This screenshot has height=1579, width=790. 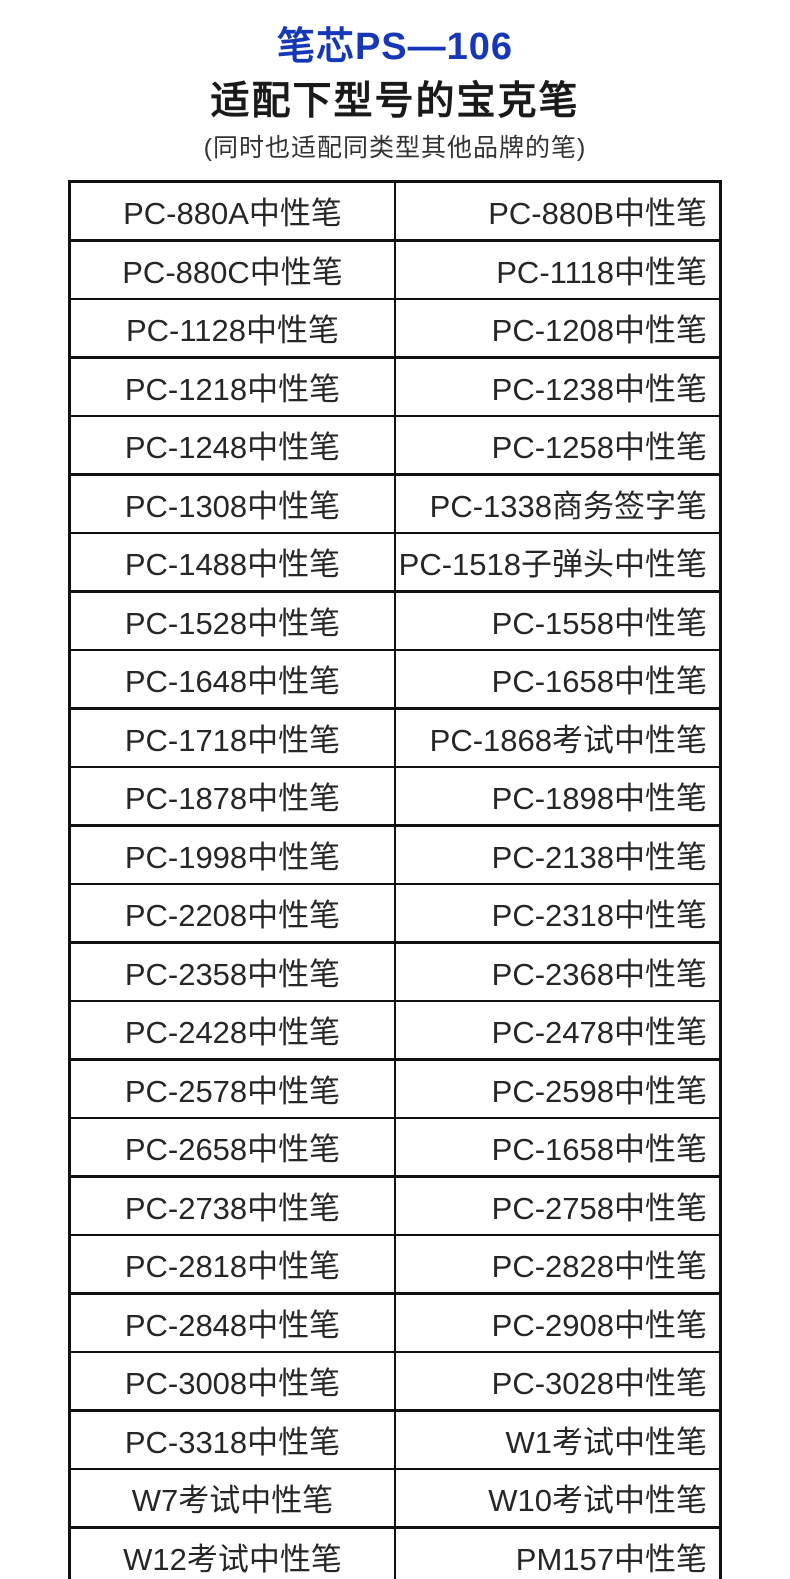 I want to click on model-cell-right: PC-880B中性笔, so click(x=558, y=211).